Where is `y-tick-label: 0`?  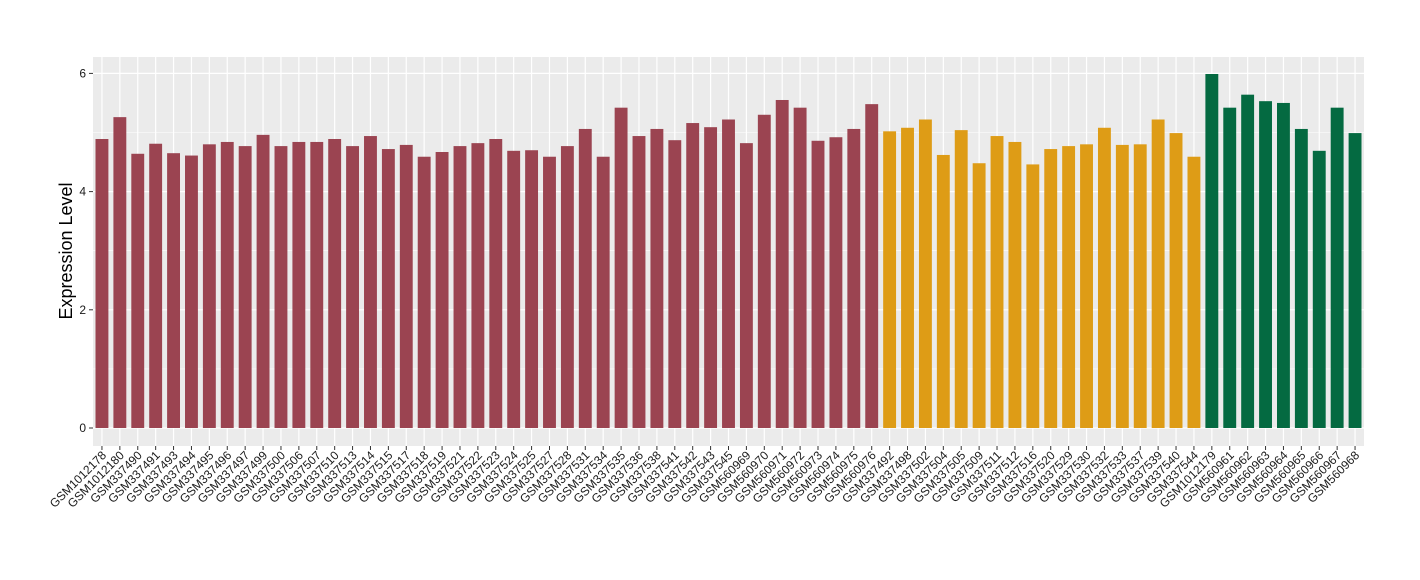 y-tick-label: 0 is located at coordinates (82, 428).